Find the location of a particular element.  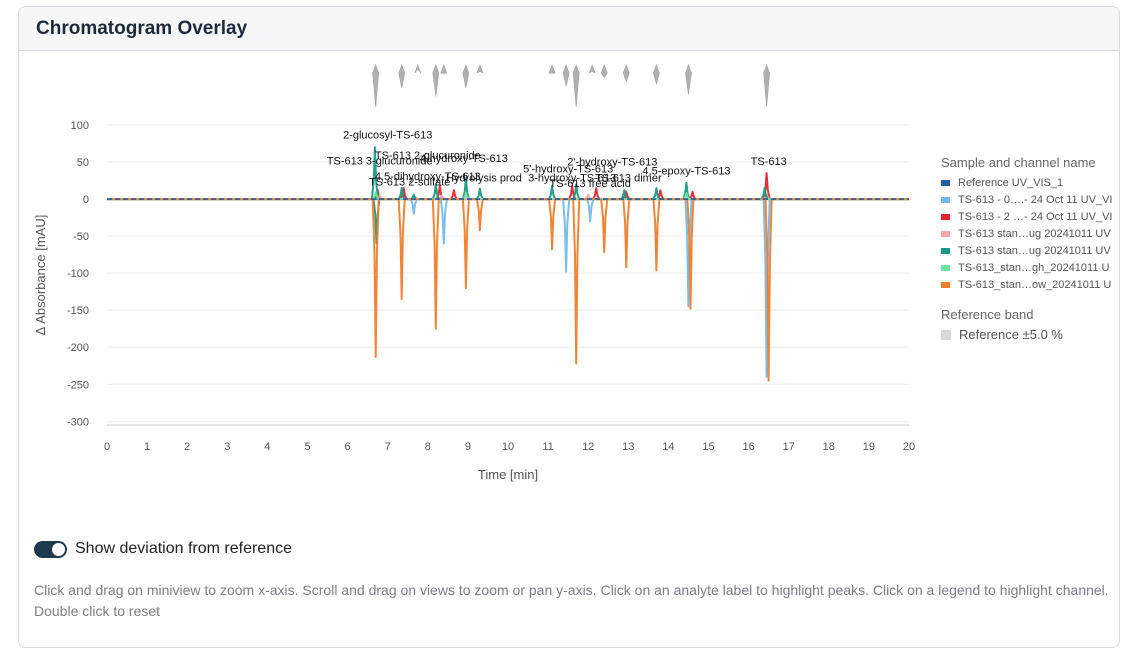

card-header: Chromatogram Overlay is located at coordinates (569, 29).